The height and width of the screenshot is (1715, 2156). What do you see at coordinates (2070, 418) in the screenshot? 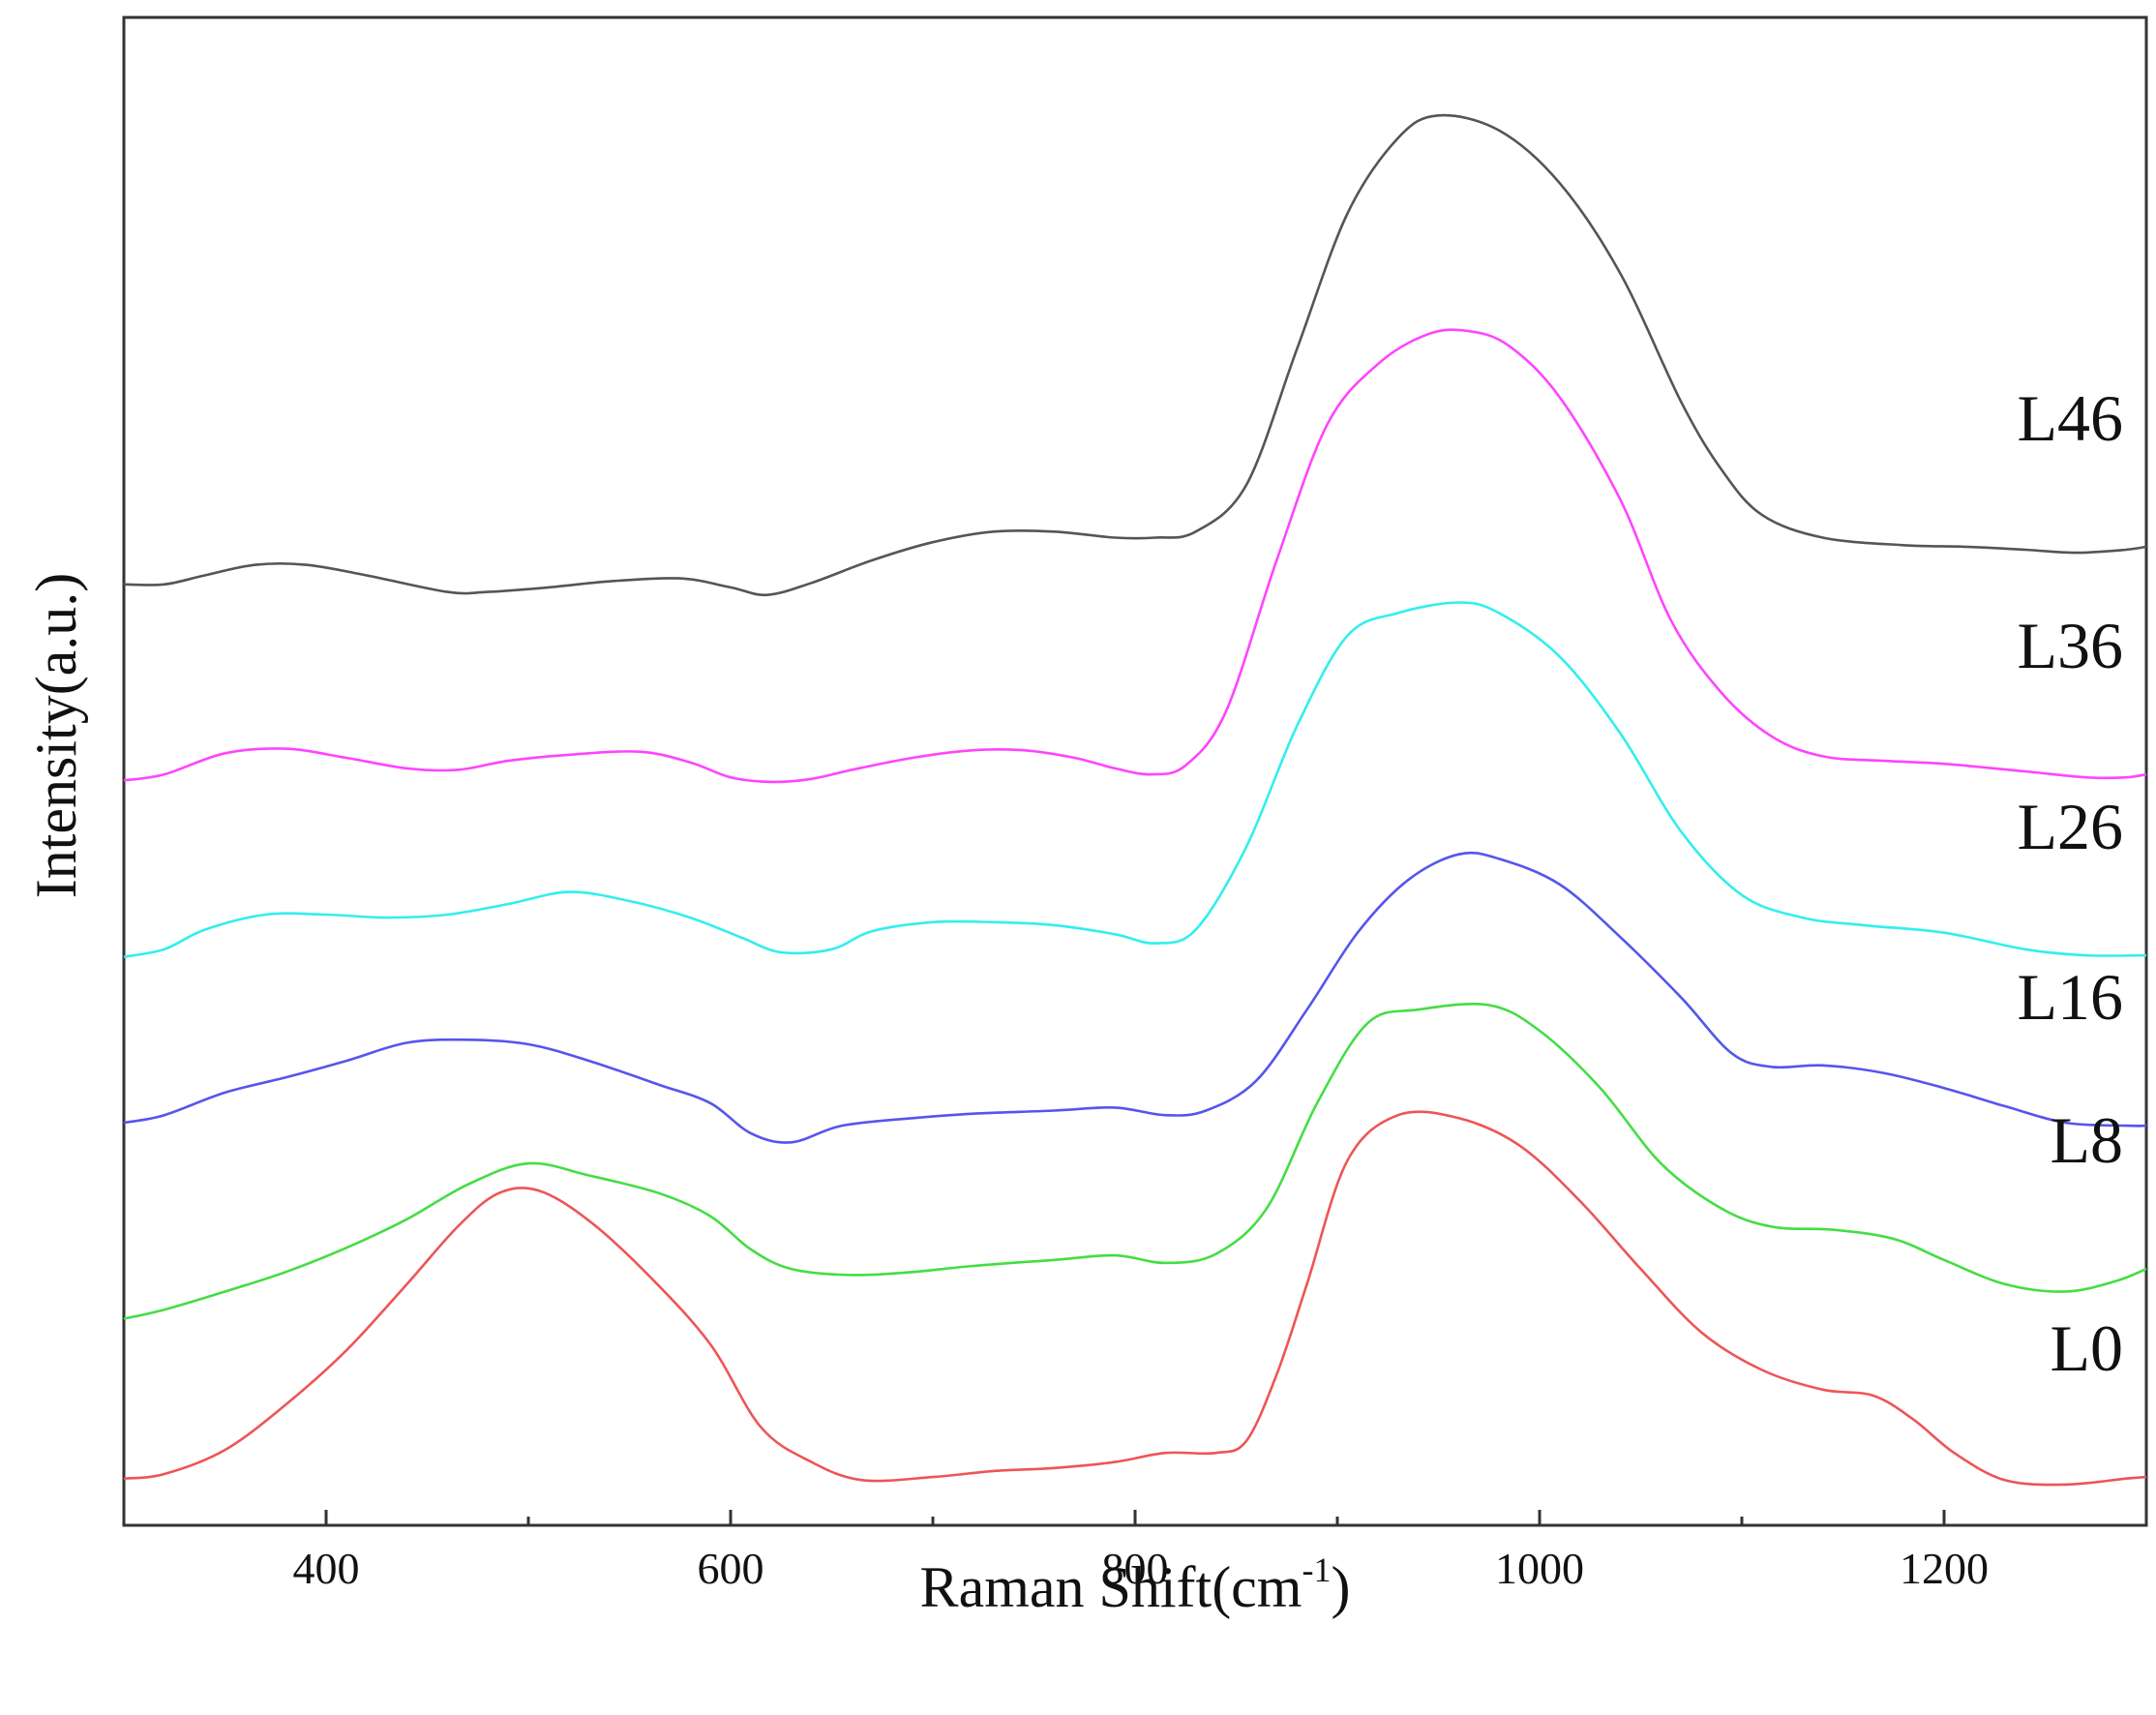
I see `series-label-l46: L46` at bounding box center [2070, 418].